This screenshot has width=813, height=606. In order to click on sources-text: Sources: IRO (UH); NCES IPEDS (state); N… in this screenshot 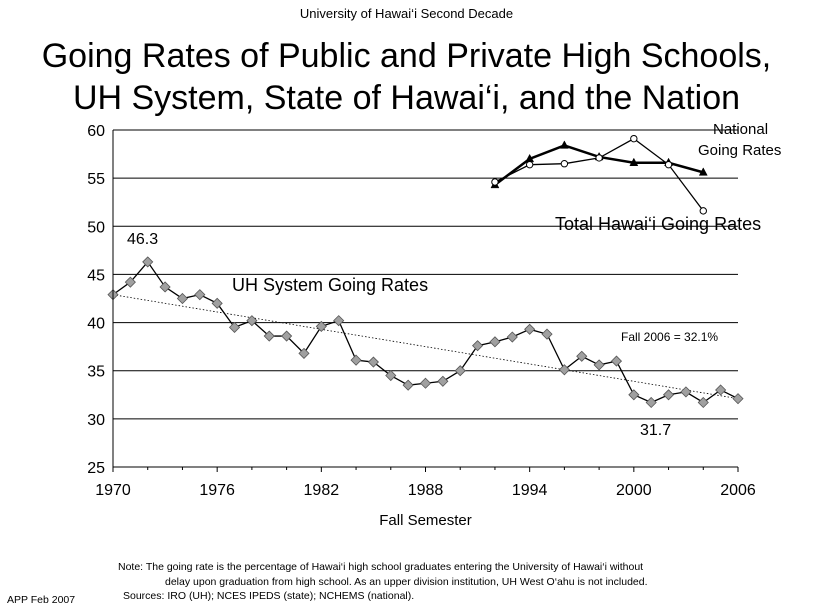, I will do `click(269, 596)`.